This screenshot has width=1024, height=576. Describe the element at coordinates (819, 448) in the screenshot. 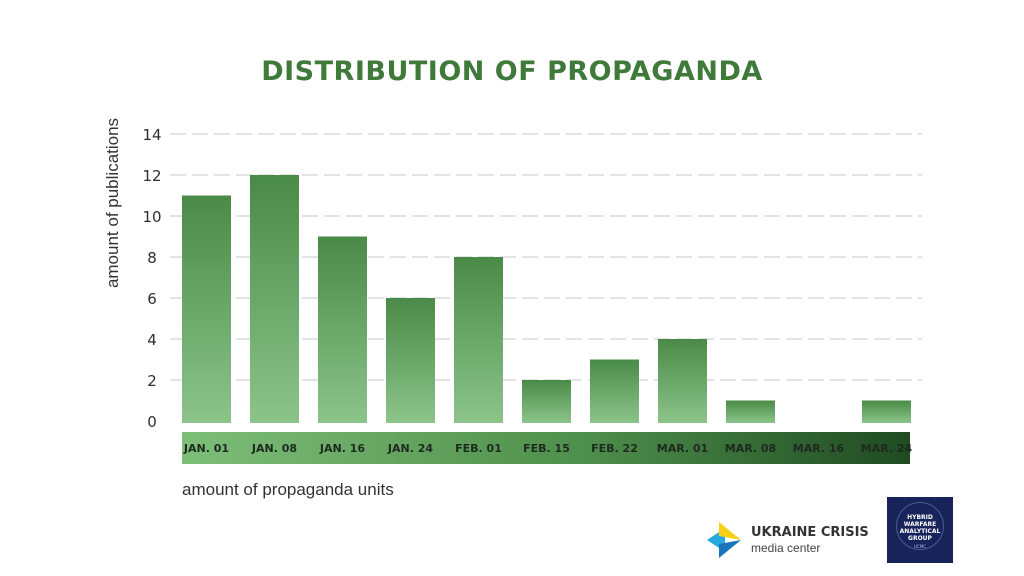

I see `x-tick-label: MAR. 16` at that location.